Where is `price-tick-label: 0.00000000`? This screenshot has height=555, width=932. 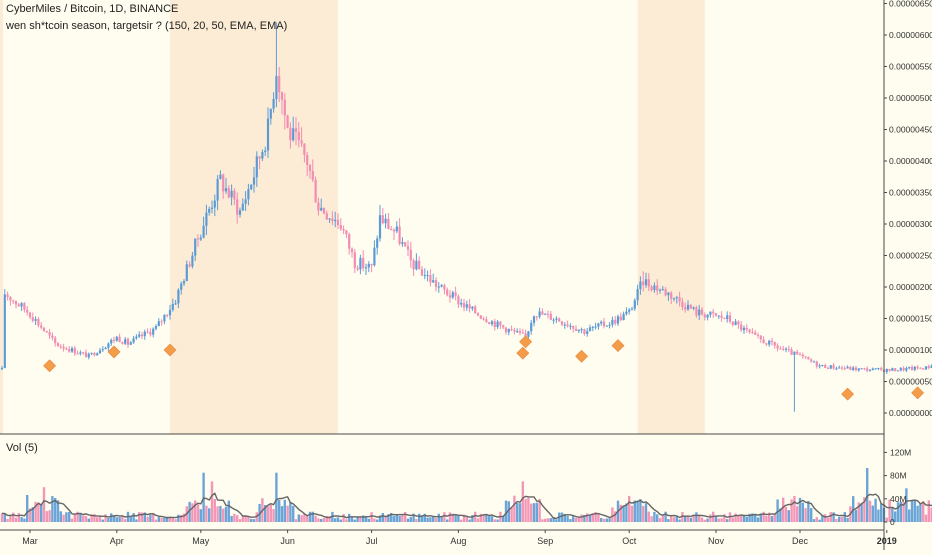 price-tick-label: 0.00000000 is located at coordinates (910, 413).